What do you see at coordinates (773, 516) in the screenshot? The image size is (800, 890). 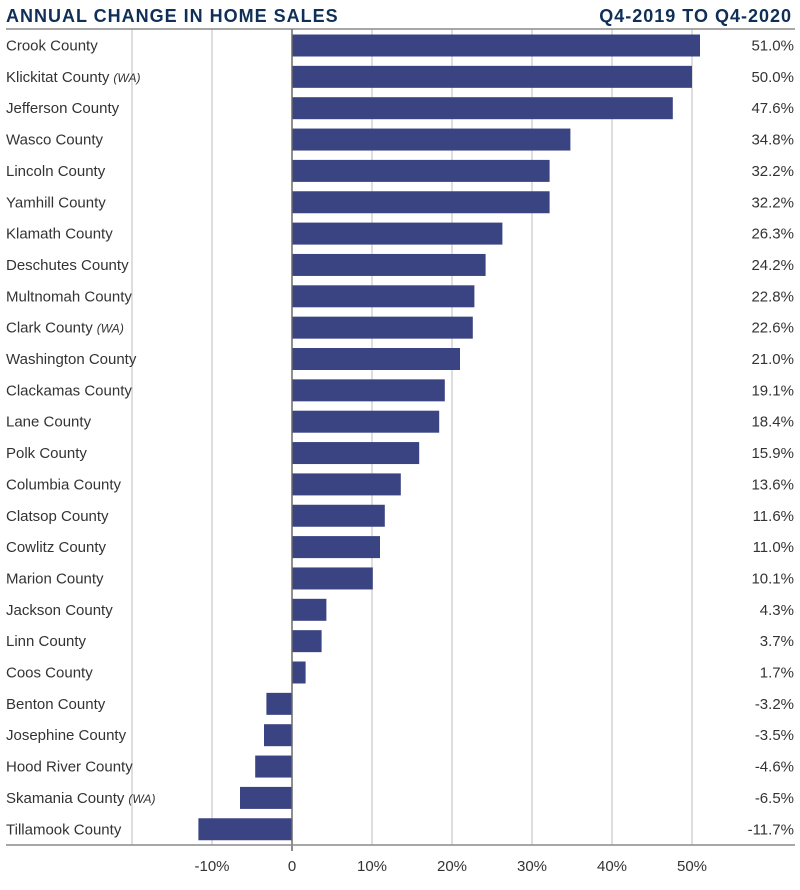 I see `value-label: 11.6%` at bounding box center [773, 516].